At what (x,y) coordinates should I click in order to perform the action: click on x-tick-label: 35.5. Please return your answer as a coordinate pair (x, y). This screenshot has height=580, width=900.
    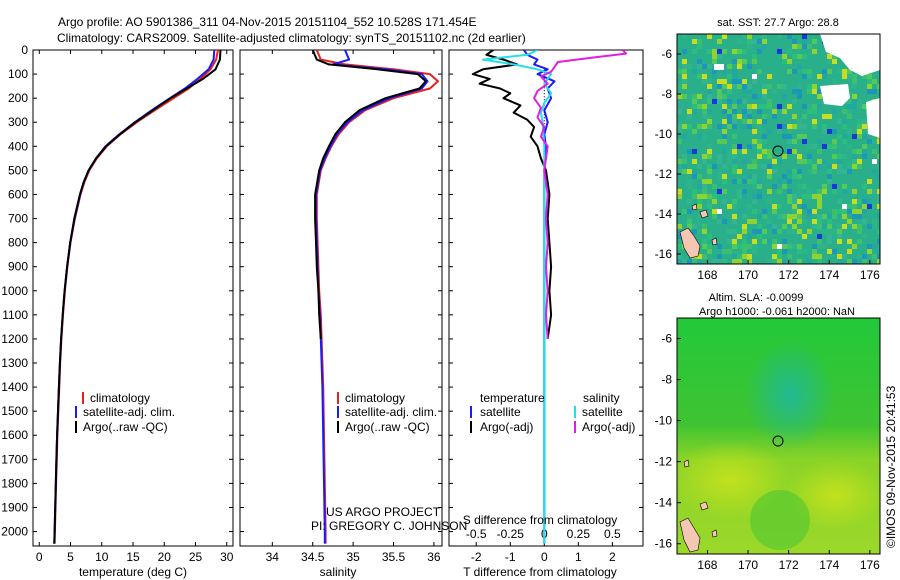
    Looking at the image, I should click on (394, 557).